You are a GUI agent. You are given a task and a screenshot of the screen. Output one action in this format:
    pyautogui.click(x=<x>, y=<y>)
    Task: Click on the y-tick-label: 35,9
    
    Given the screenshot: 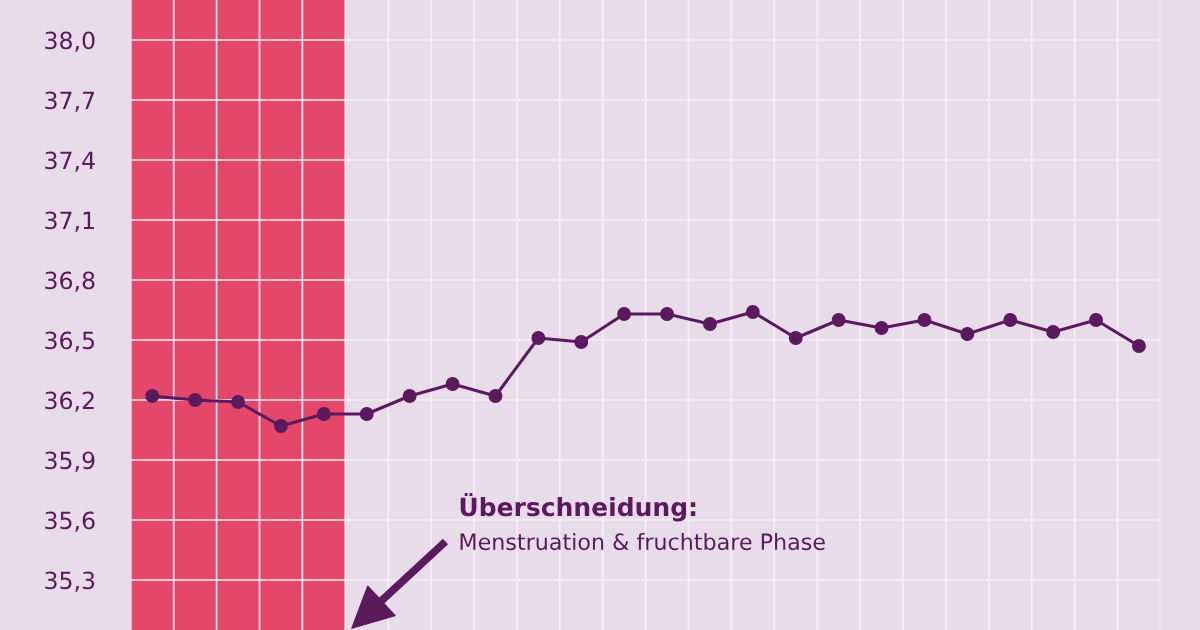 What is the action you would take?
    pyautogui.click(x=70, y=461)
    